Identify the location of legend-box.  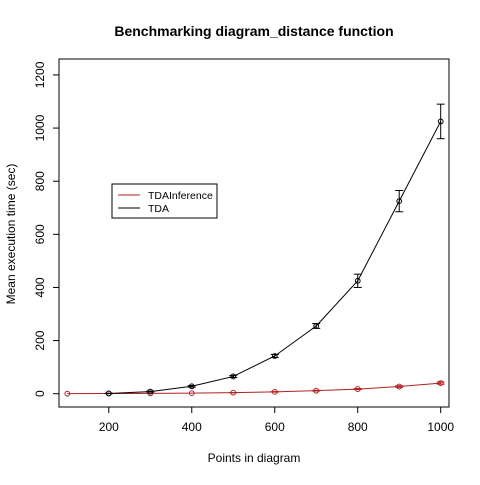
(164, 201).